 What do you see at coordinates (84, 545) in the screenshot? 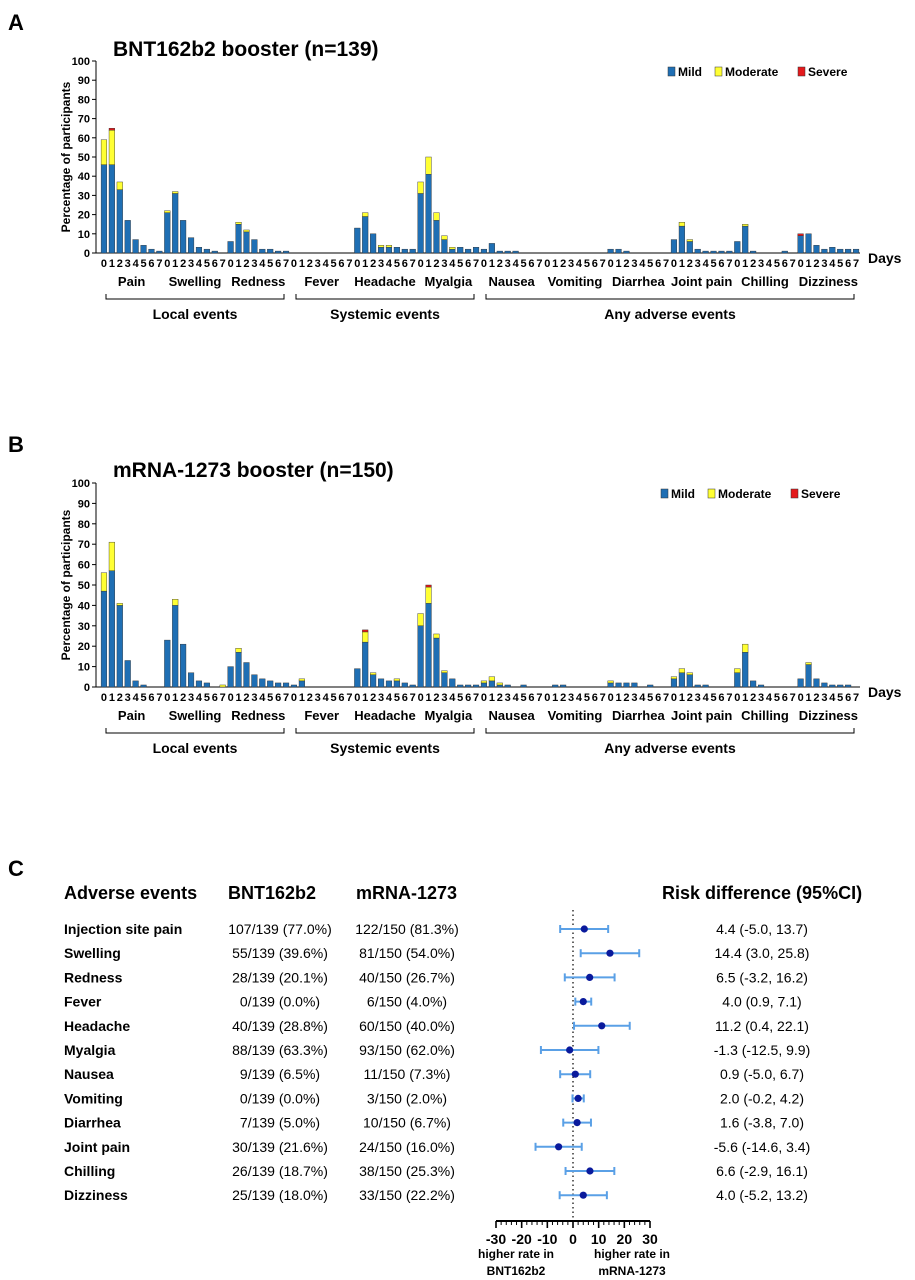
I see `y-tick-label: 70` at bounding box center [84, 545].